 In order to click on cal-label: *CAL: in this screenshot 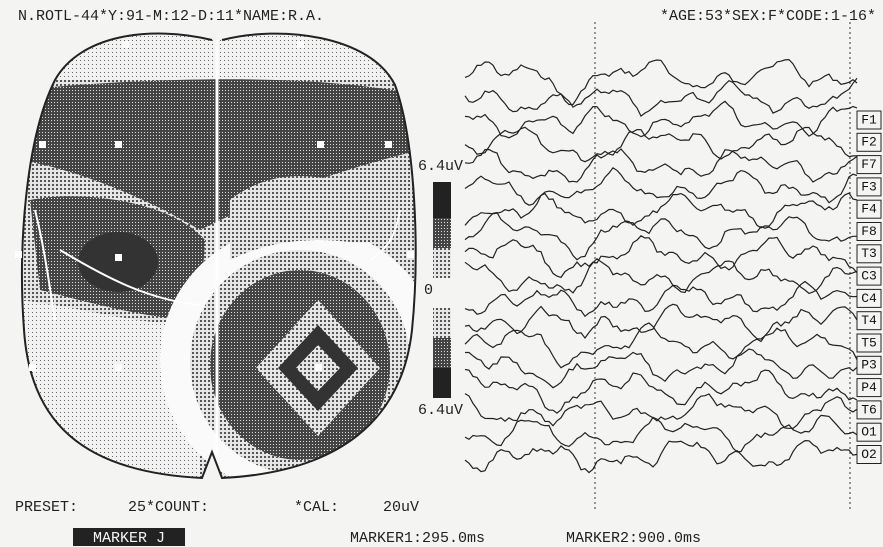, I will do `click(316, 507)`.